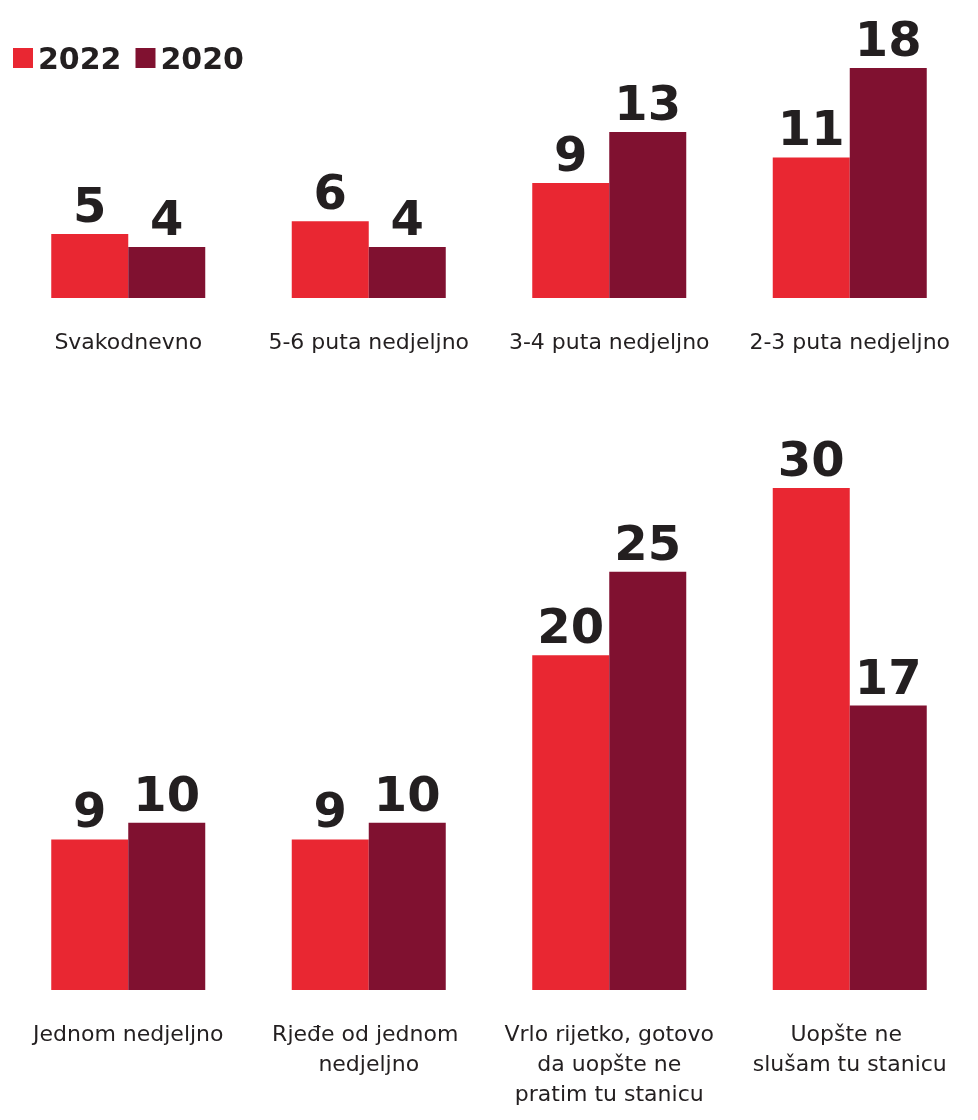 The width and height of the screenshot is (978, 1120). Describe the element at coordinates (648, 542) in the screenshot. I see `data-label: 25` at that location.